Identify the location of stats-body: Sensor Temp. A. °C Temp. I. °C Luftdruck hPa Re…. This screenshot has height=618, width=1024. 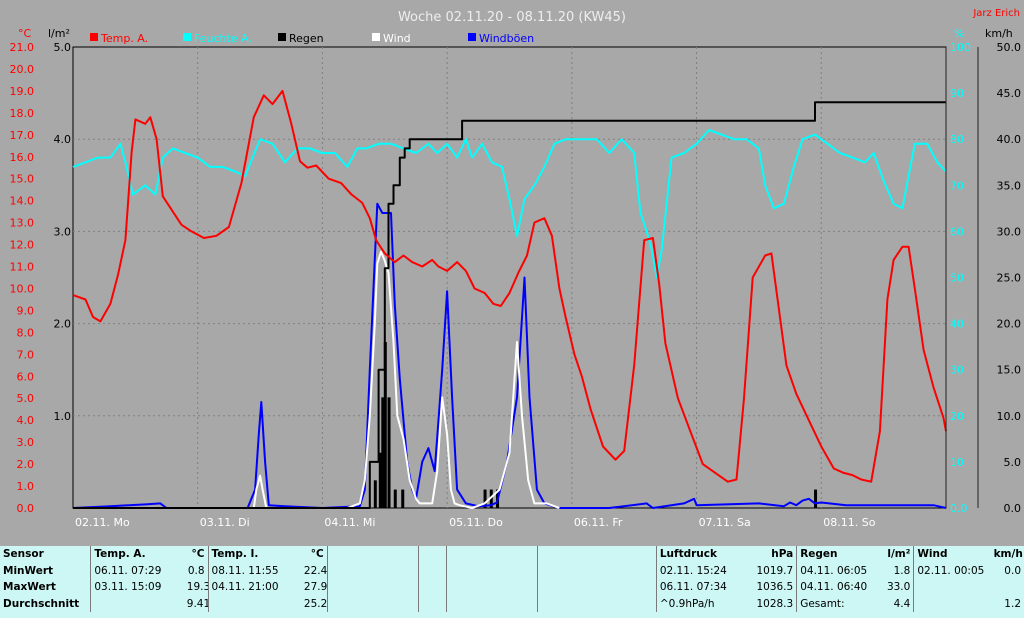
(512, 579).